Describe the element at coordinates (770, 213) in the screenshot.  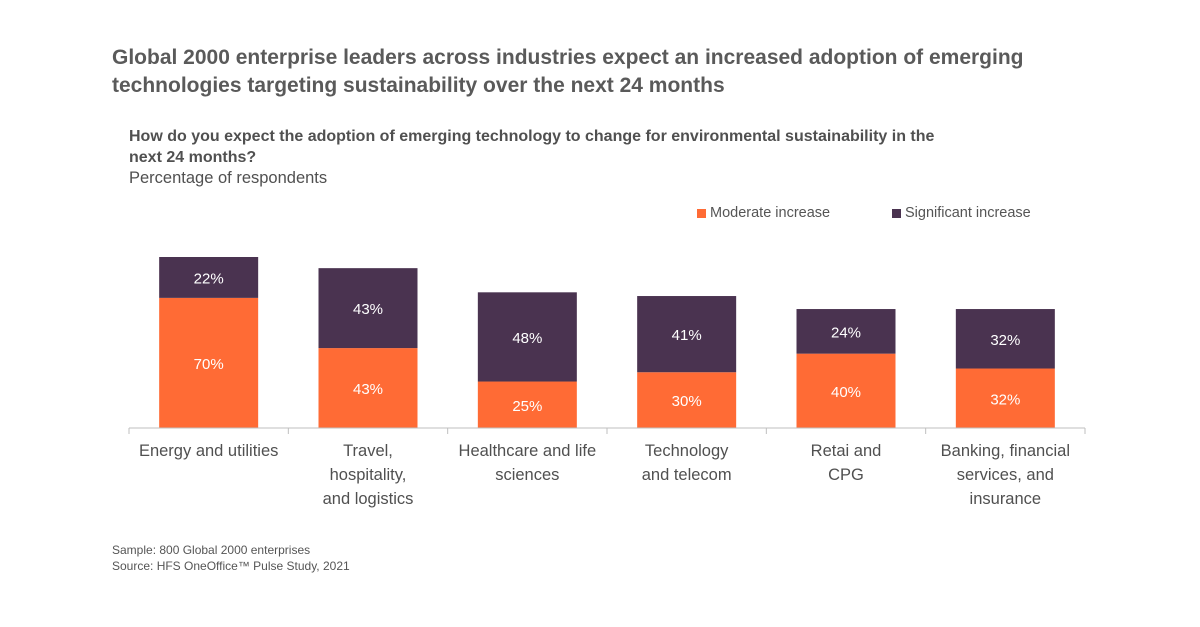
I see `legend-label-moderate: Moderate increase` at that location.